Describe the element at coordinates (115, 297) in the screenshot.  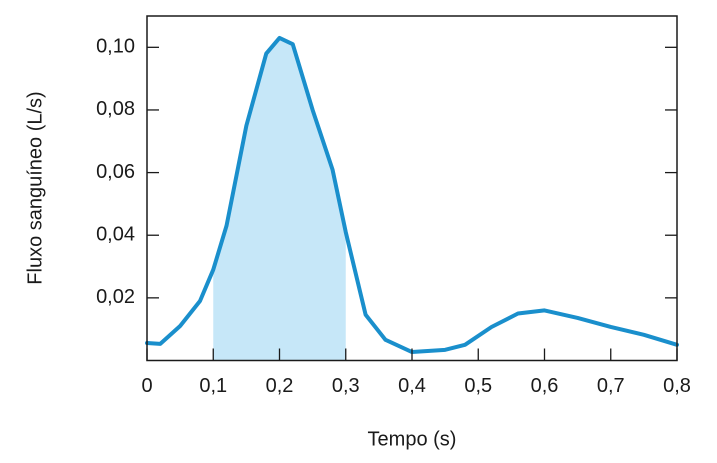
I see `y-tick-label: 0,02` at that location.